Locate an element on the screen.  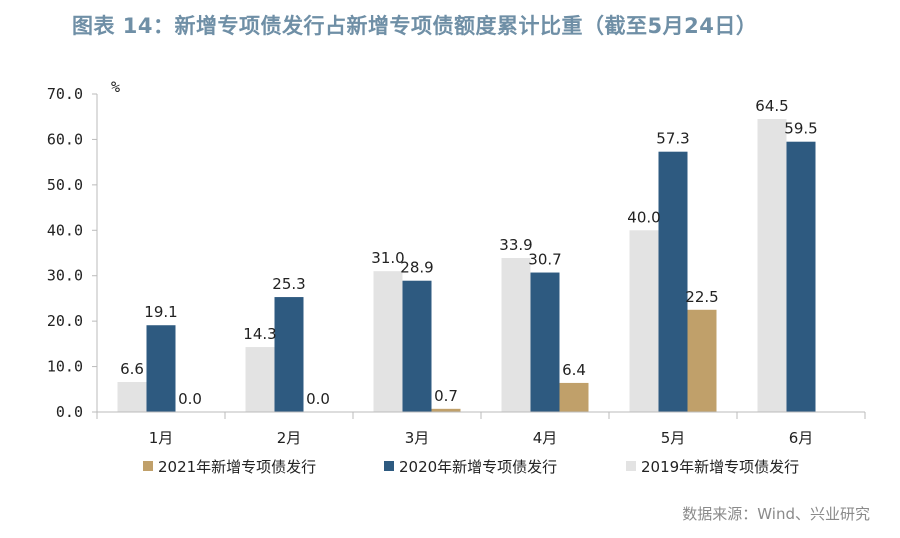
data-label-s2020: 30.7 is located at coordinates (544, 260).